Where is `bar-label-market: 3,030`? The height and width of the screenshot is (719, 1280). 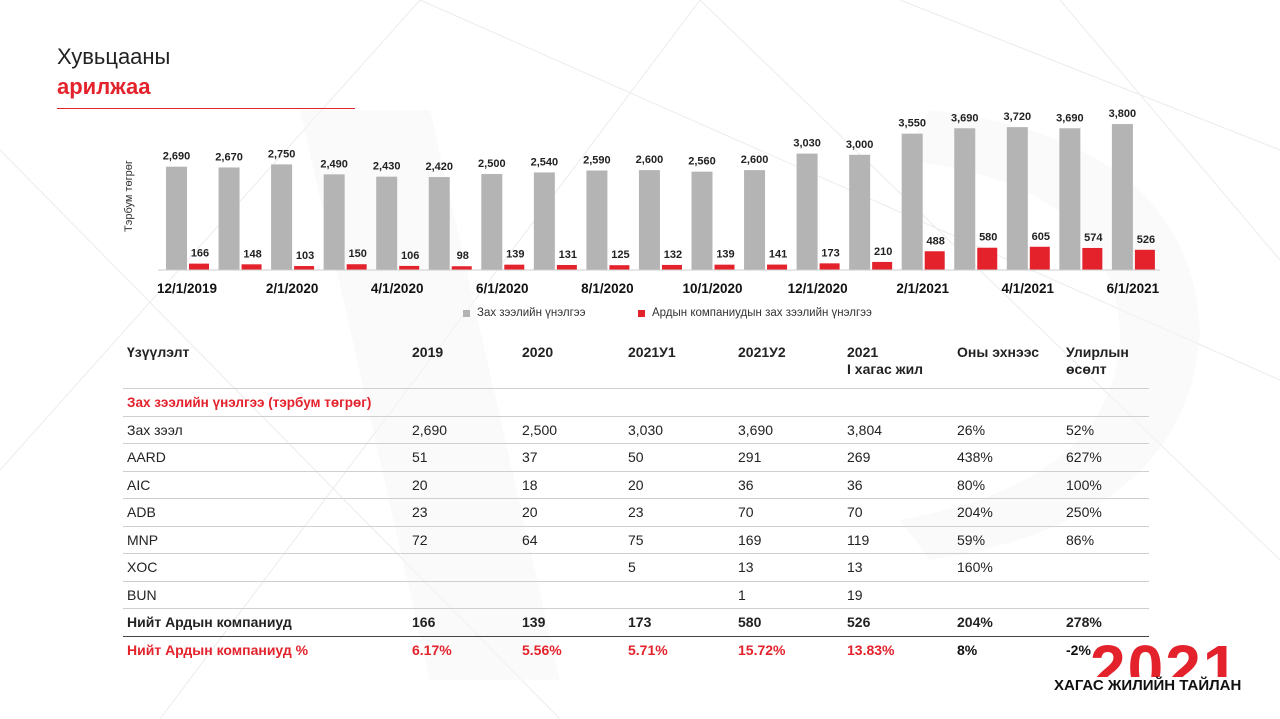
bar-label-market: 3,030 is located at coordinates (807, 144).